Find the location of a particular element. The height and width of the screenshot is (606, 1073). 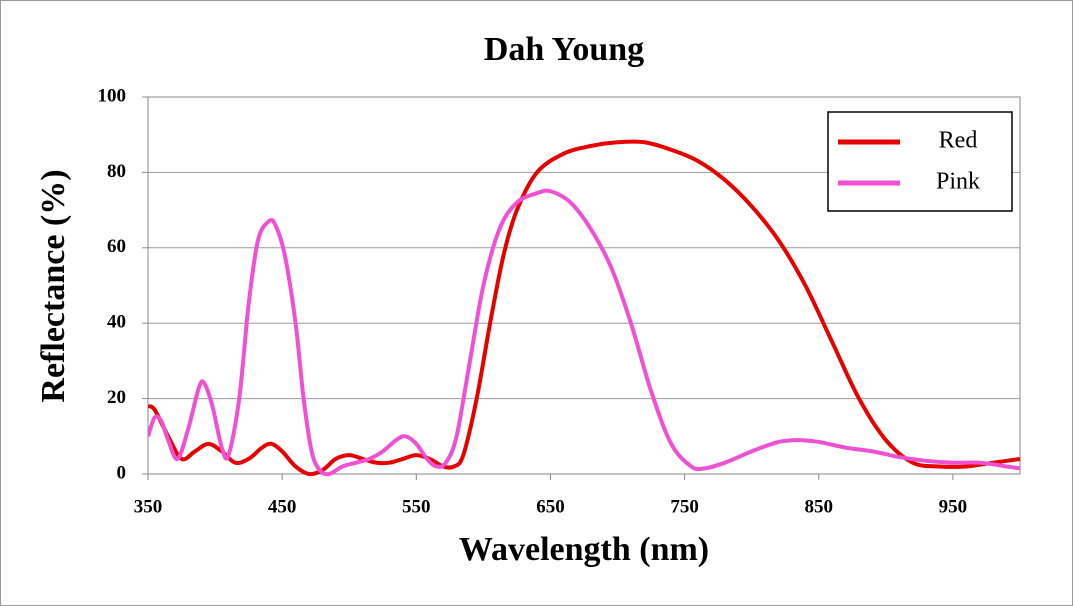

y-tick-label: 20 is located at coordinates (116, 397).